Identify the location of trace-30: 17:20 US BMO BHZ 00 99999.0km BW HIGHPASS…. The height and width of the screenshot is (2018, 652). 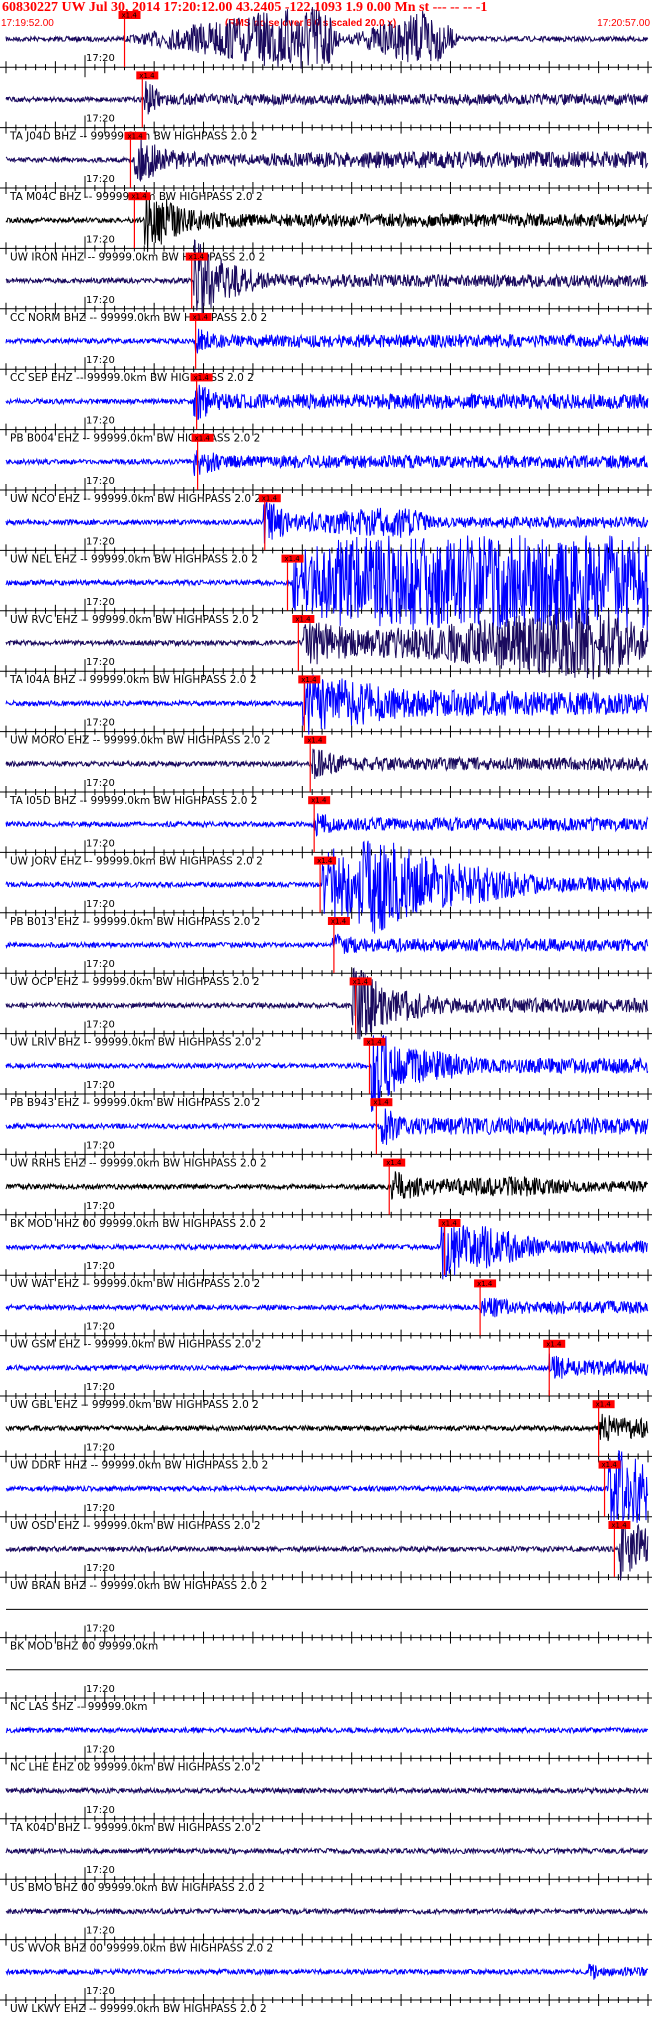
(326, 1870).